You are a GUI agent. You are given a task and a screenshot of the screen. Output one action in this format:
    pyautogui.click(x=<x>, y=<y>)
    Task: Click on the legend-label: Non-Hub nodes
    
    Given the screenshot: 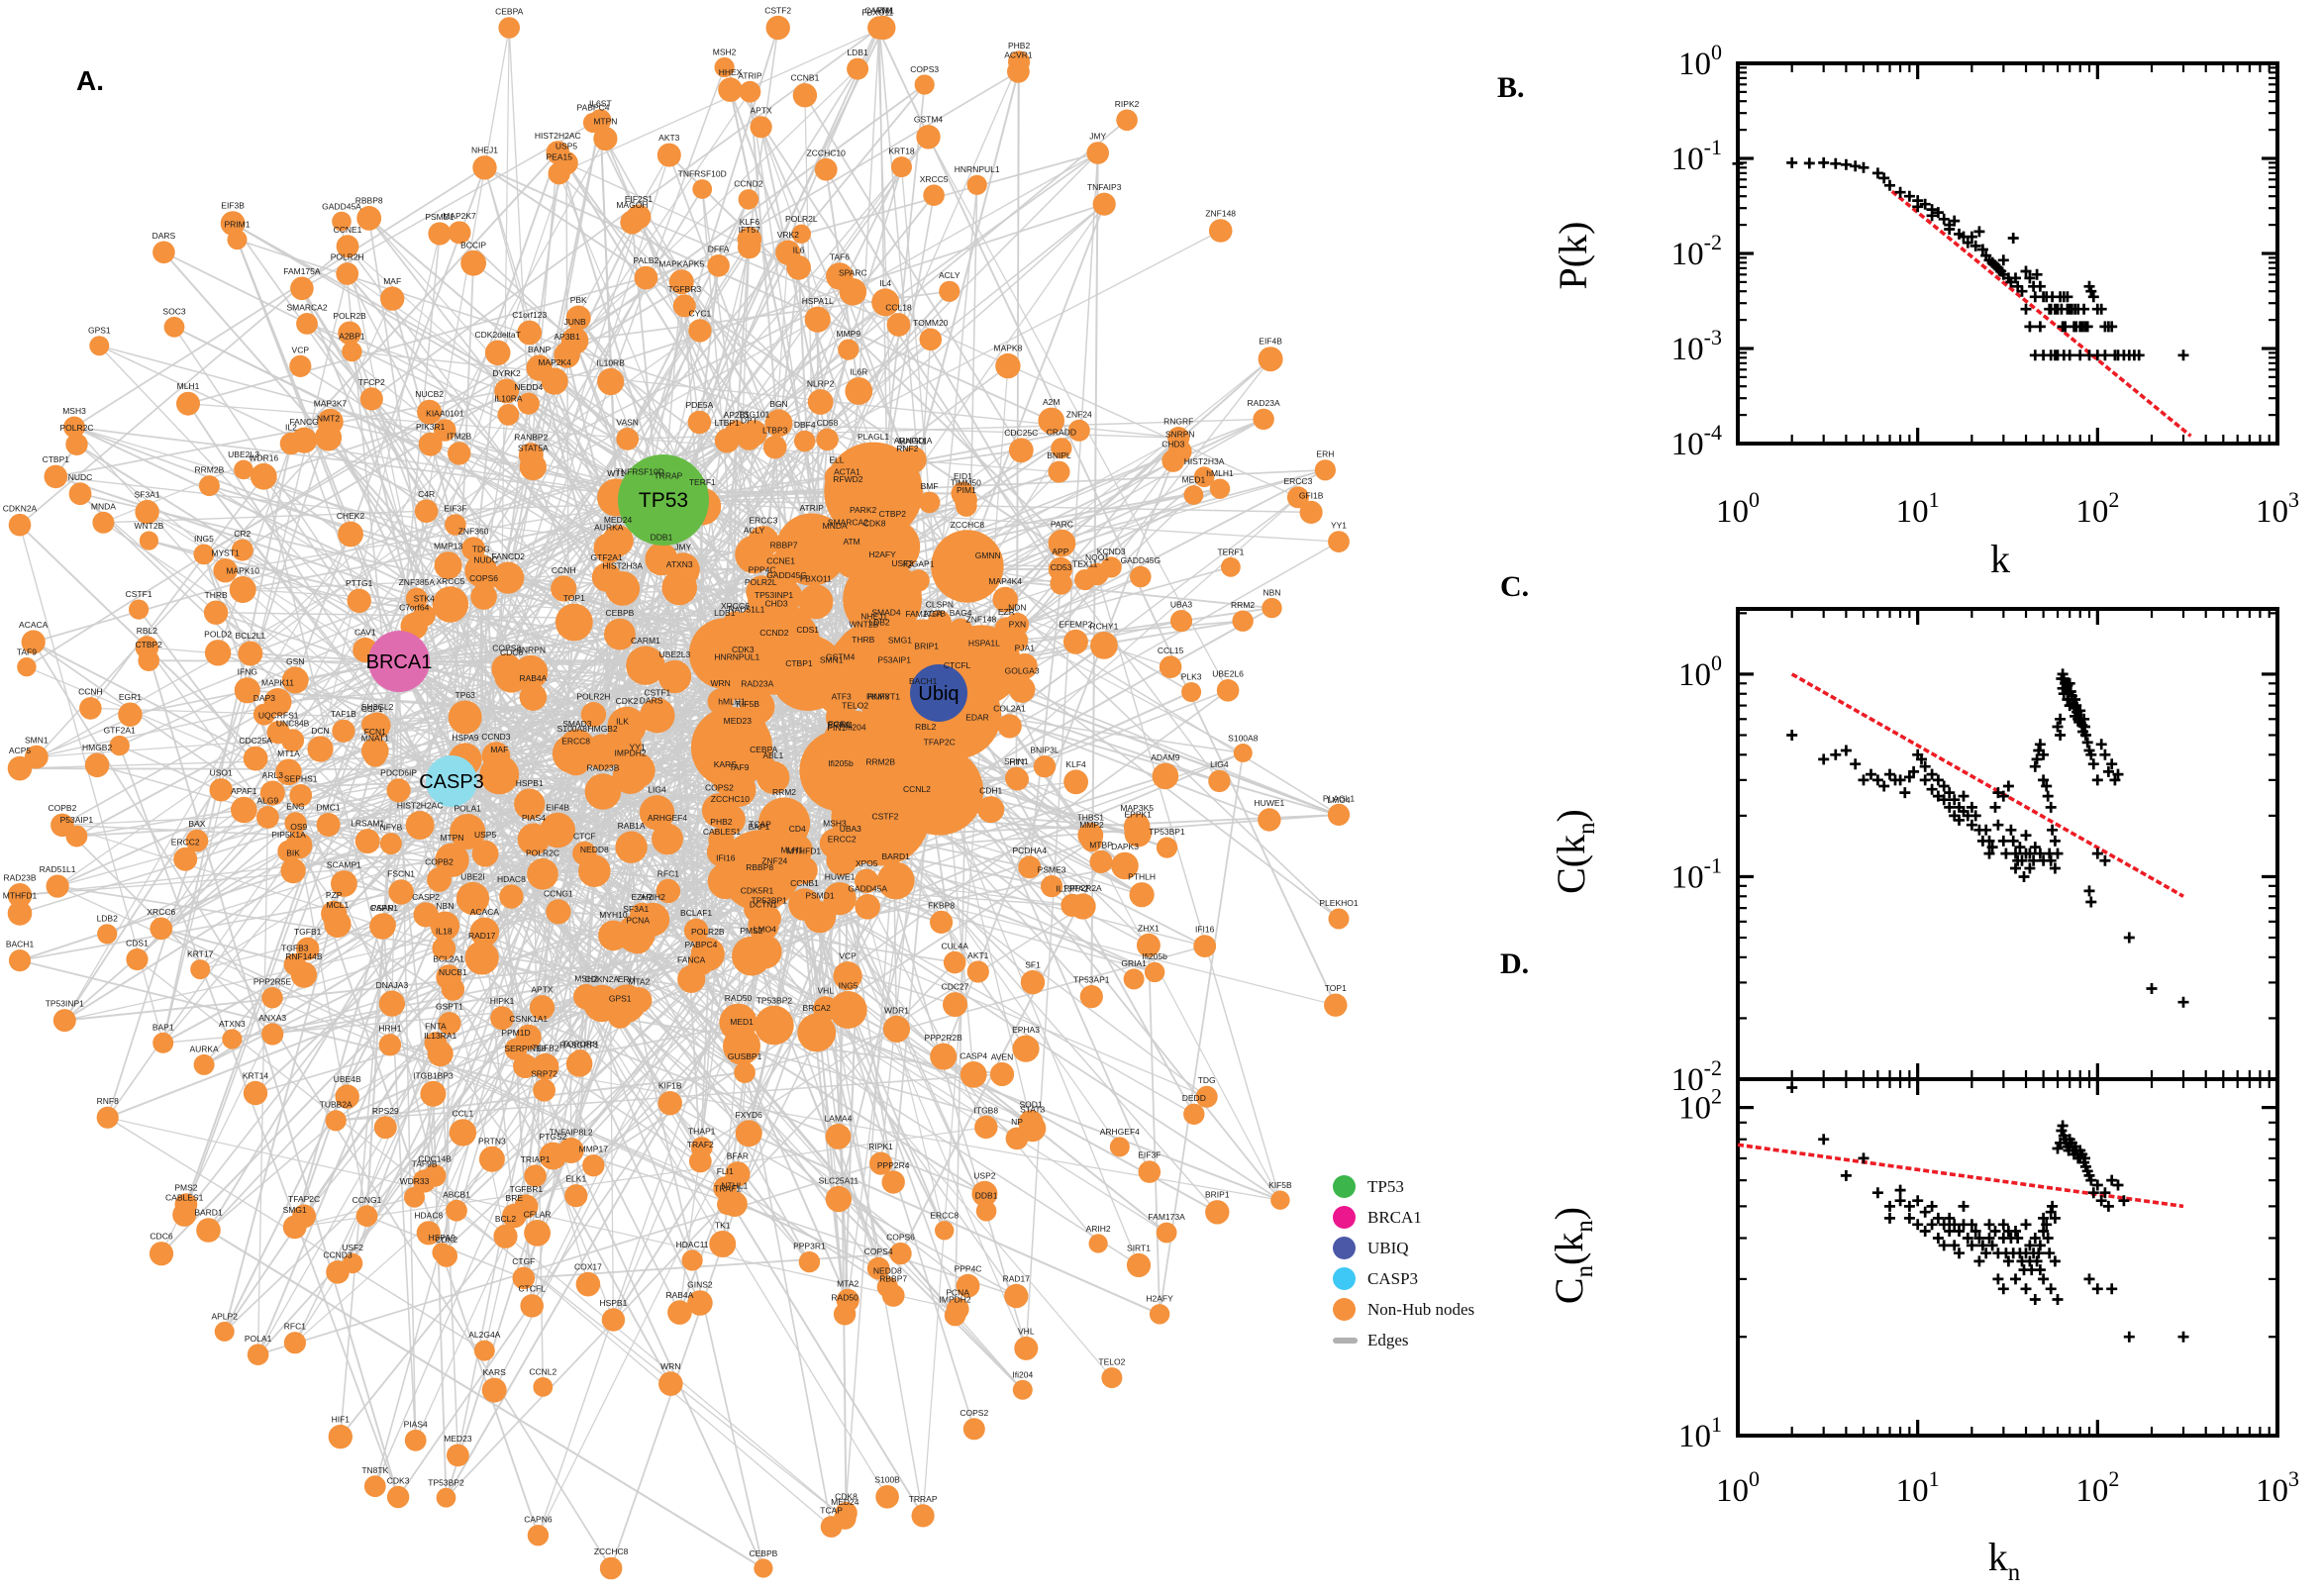 What is the action you would take?
    pyautogui.click(x=1421, y=1309)
    